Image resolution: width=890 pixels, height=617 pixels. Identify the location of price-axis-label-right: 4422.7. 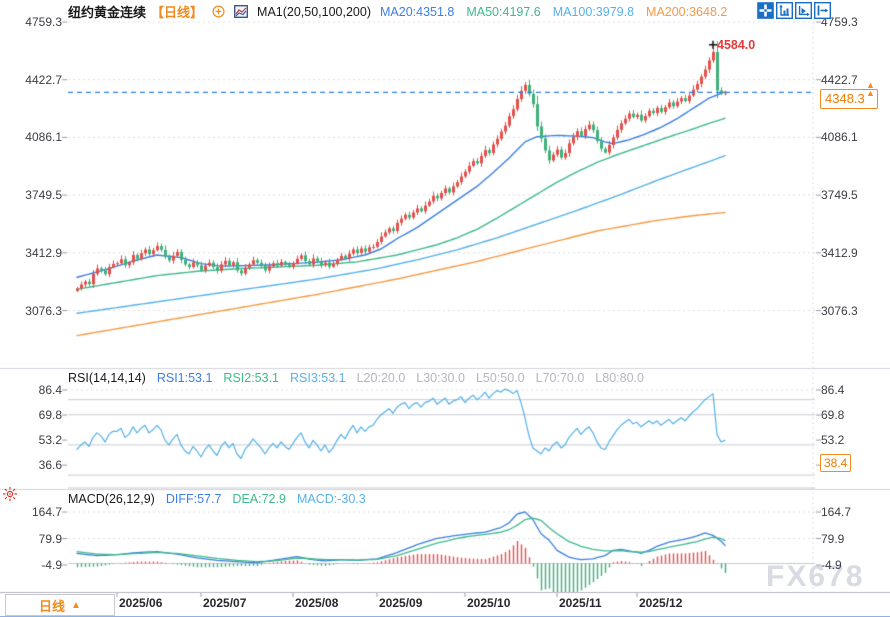
(839, 79).